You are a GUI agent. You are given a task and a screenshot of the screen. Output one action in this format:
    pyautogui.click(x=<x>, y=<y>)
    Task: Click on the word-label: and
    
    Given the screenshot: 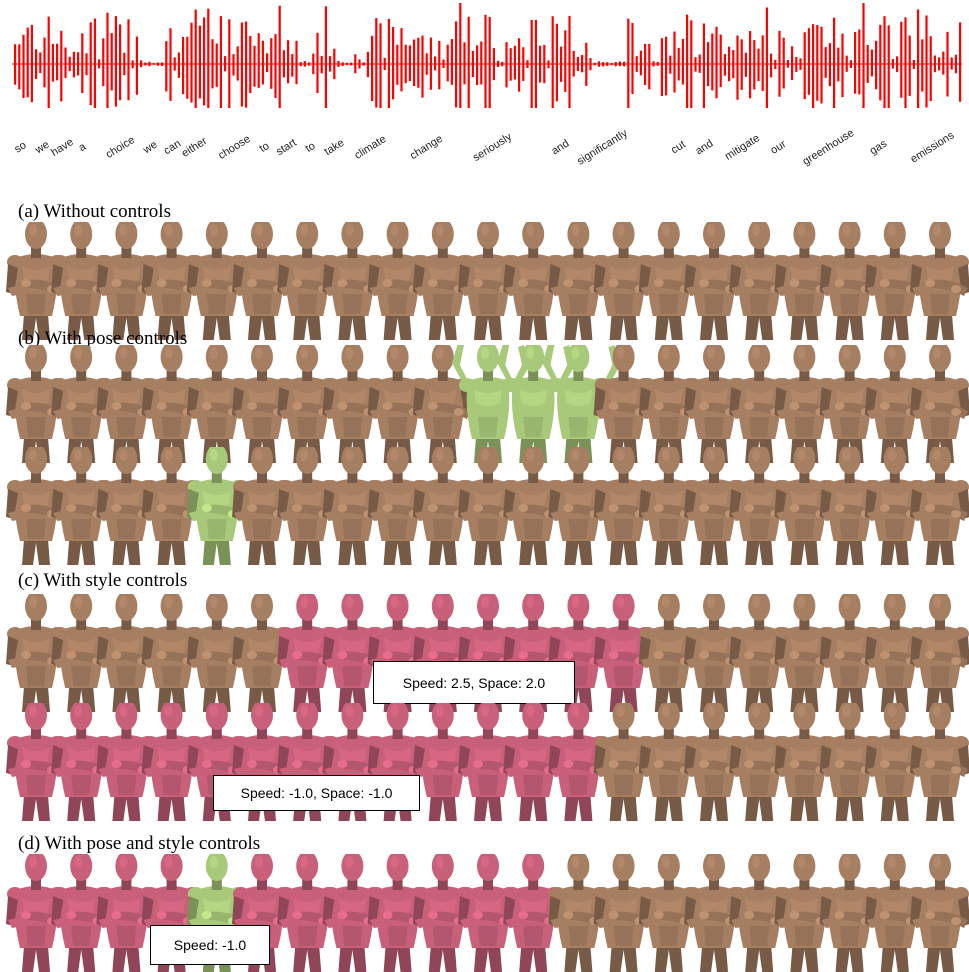 What is the action you would take?
    pyautogui.click(x=560, y=148)
    